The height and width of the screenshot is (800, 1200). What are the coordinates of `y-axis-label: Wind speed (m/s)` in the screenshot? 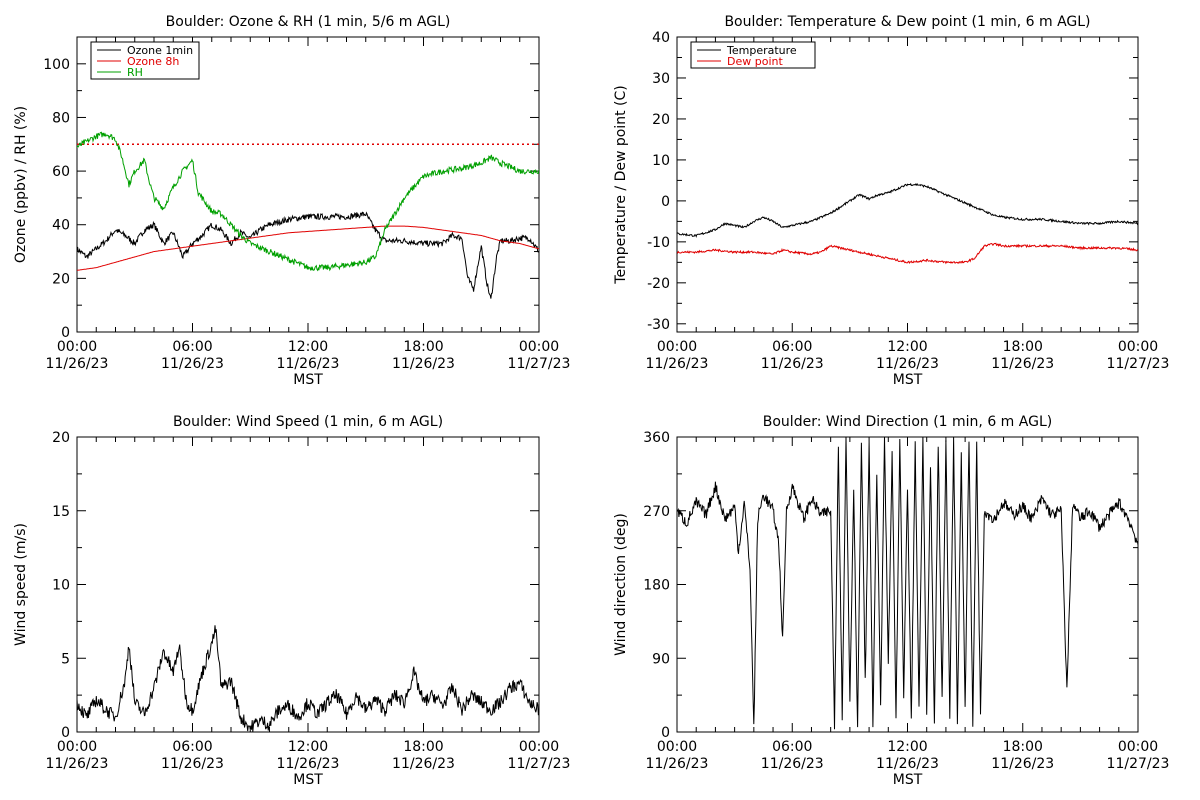 It's located at (21, 584).